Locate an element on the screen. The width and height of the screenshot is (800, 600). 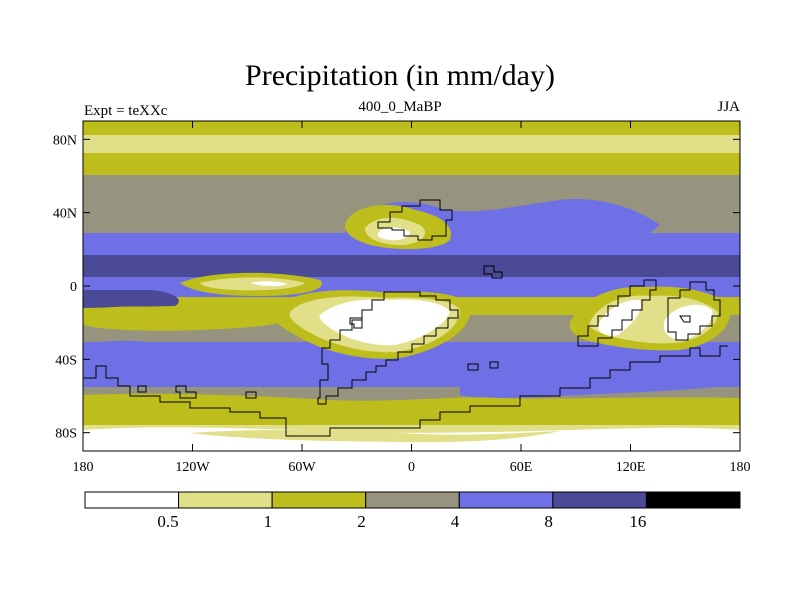
coastline-east-block is located at coordinates (694, 311).